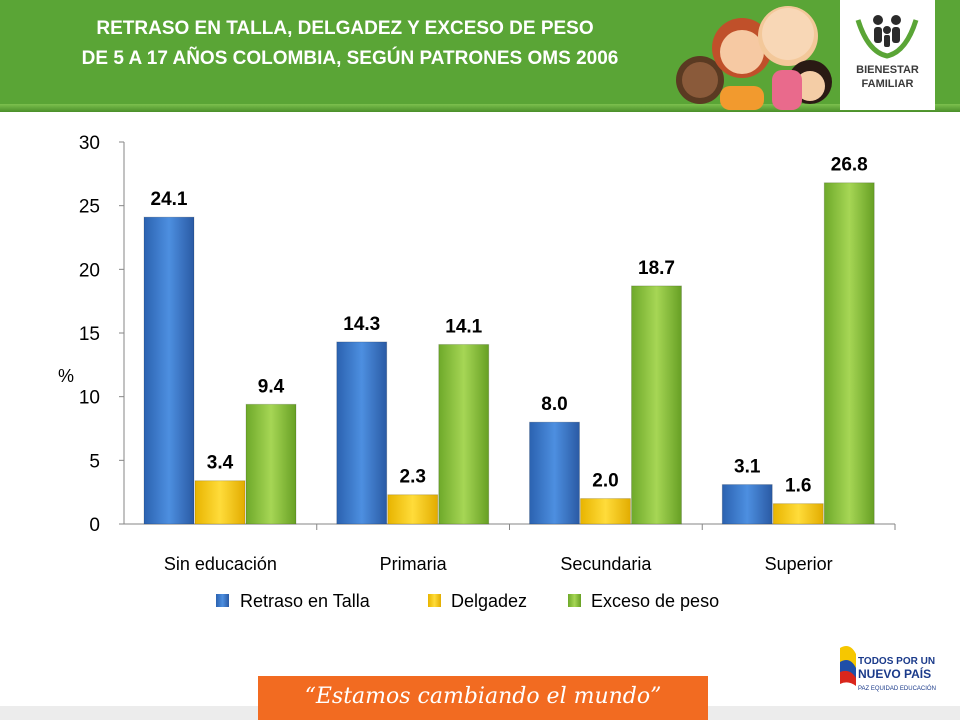 The height and width of the screenshot is (720, 960). Describe the element at coordinates (798, 486) in the screenshot. I see `data-label: 1.6` at that location.